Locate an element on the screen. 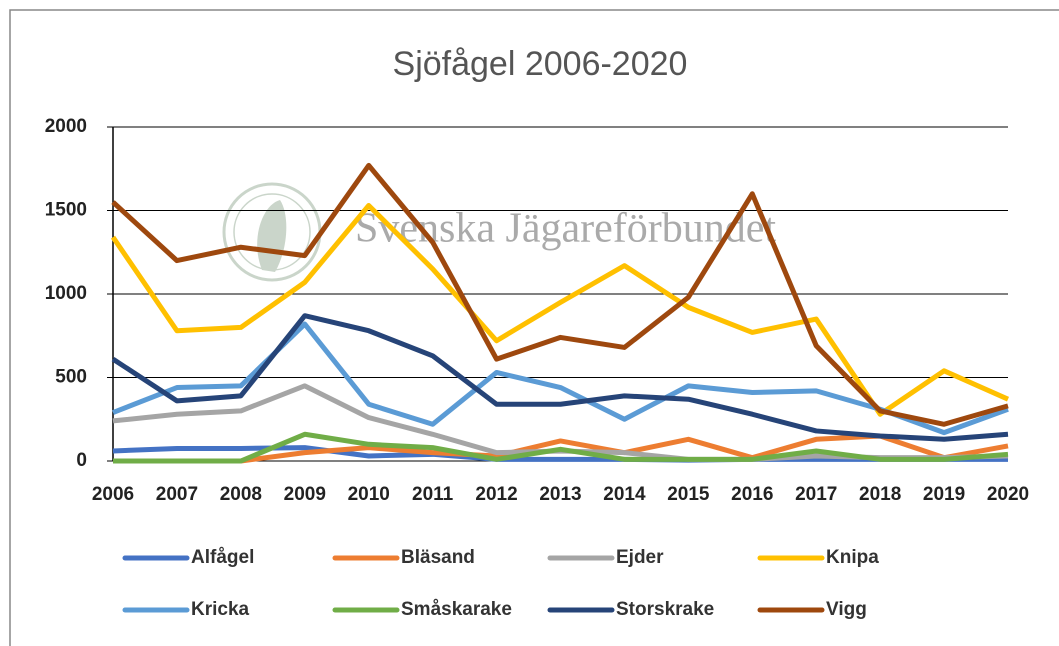 The height and width of the screenshot is (646, 1059). series-line is located at coordinates (561, 448).